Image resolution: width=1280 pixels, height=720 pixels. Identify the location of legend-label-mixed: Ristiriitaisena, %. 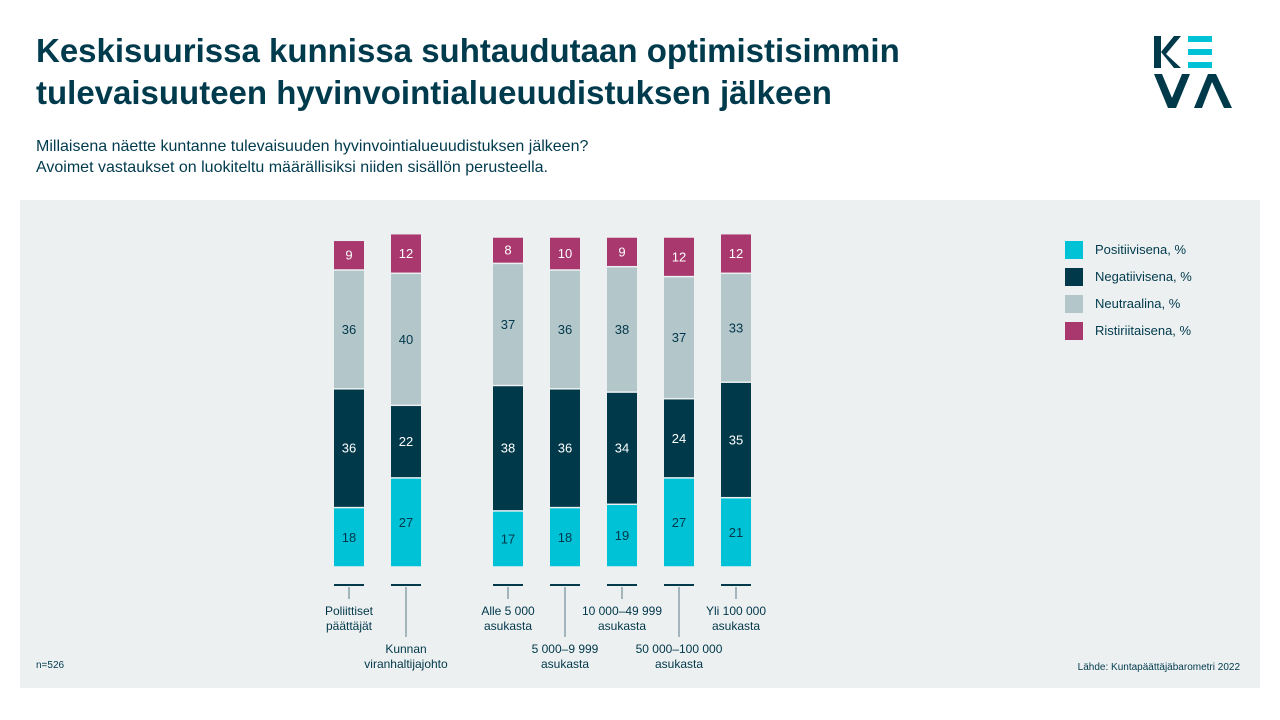
(1143, 330).